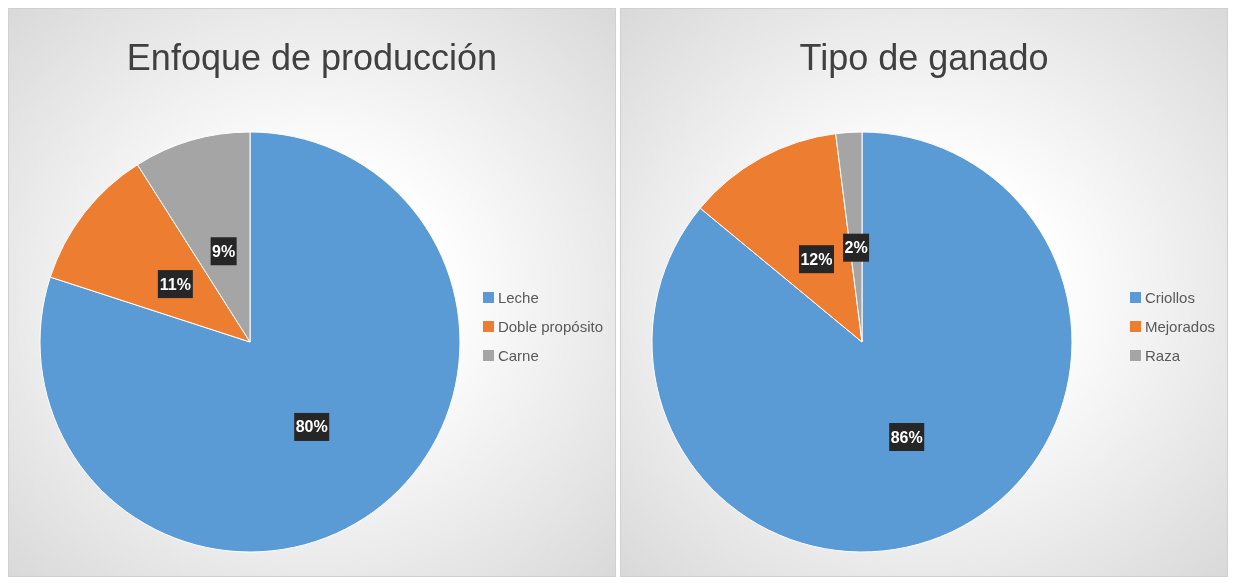 The image size is (1235, 583). Describe the element at coordinates (518, 297) in the screenshot. I see `slice-label: Leche` at that location.